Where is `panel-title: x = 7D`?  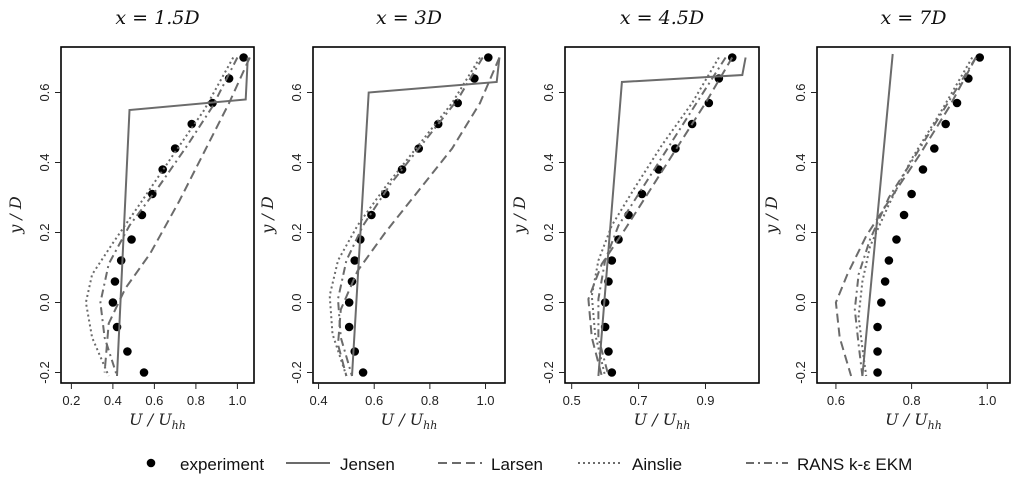 panel-title: x = 7D is located at coordinates (913, 18).